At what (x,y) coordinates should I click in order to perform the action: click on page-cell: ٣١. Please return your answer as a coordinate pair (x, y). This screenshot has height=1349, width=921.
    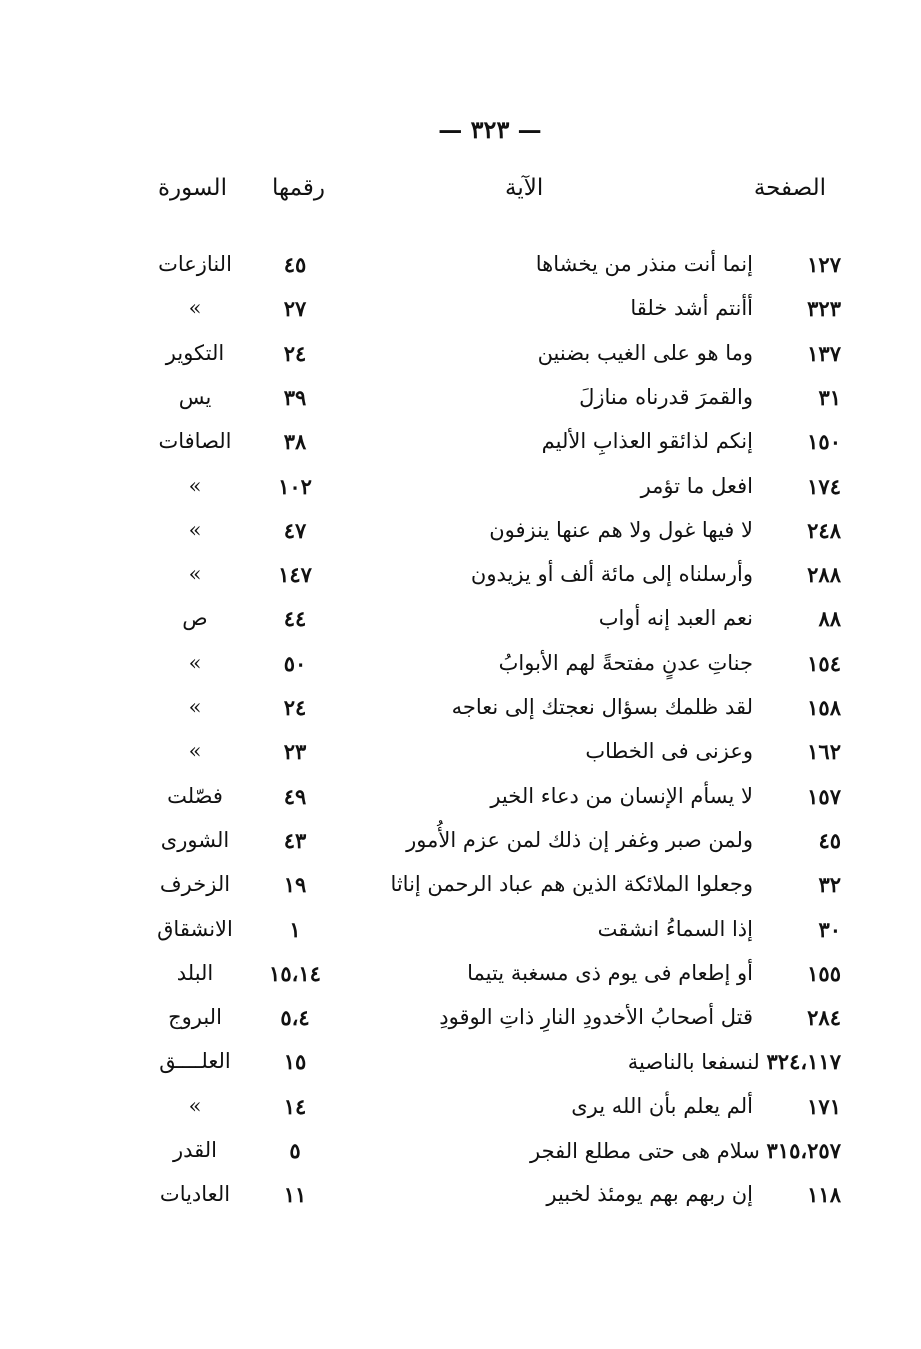
    Looking at the image, I should click on (829, 397).